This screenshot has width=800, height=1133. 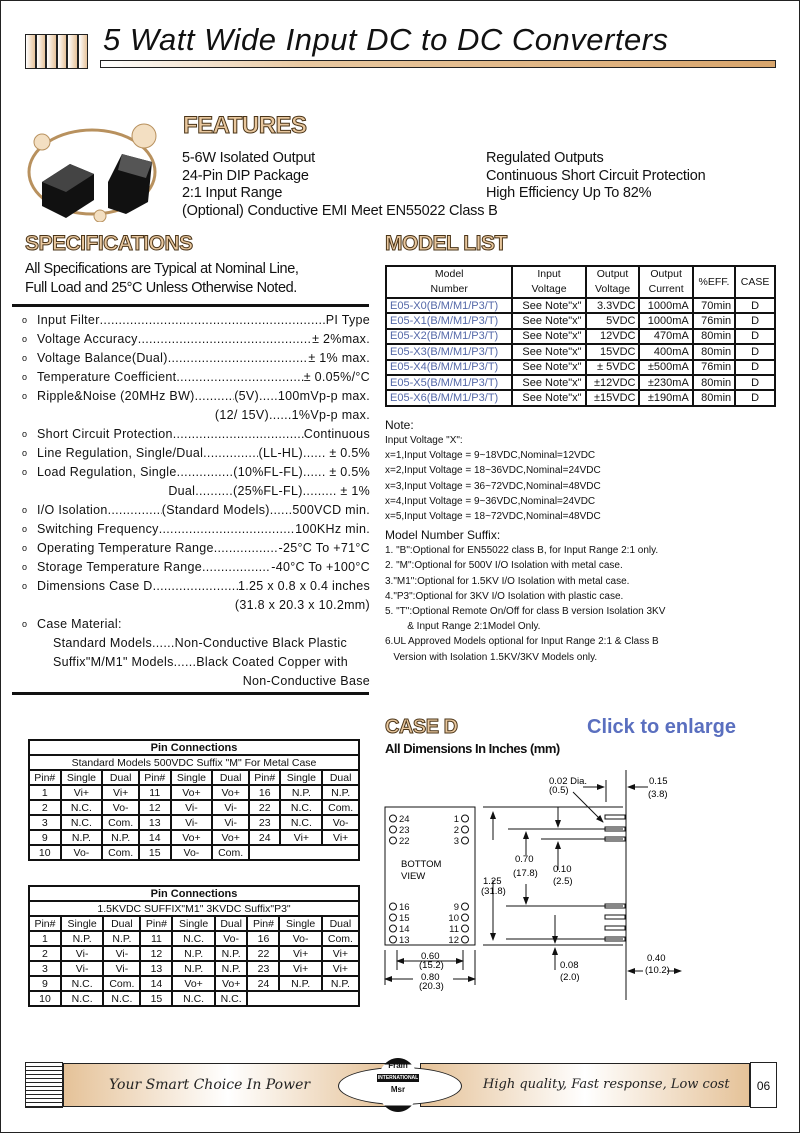 What do you see at coordinates (666, 352) in the screenshot?
I see `table-cell: 400mA` at bounding box center [666, 352].